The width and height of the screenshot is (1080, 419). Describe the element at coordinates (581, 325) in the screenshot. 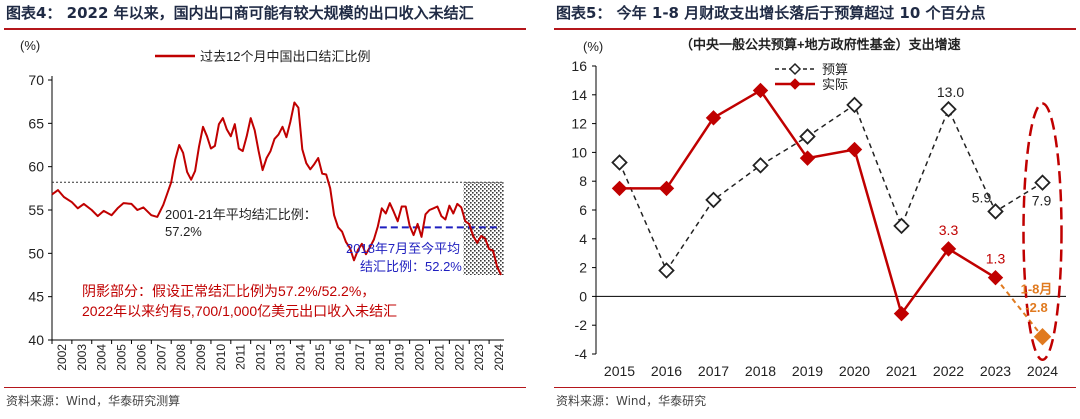

I see `right-y-tick-label: -2` at that location.